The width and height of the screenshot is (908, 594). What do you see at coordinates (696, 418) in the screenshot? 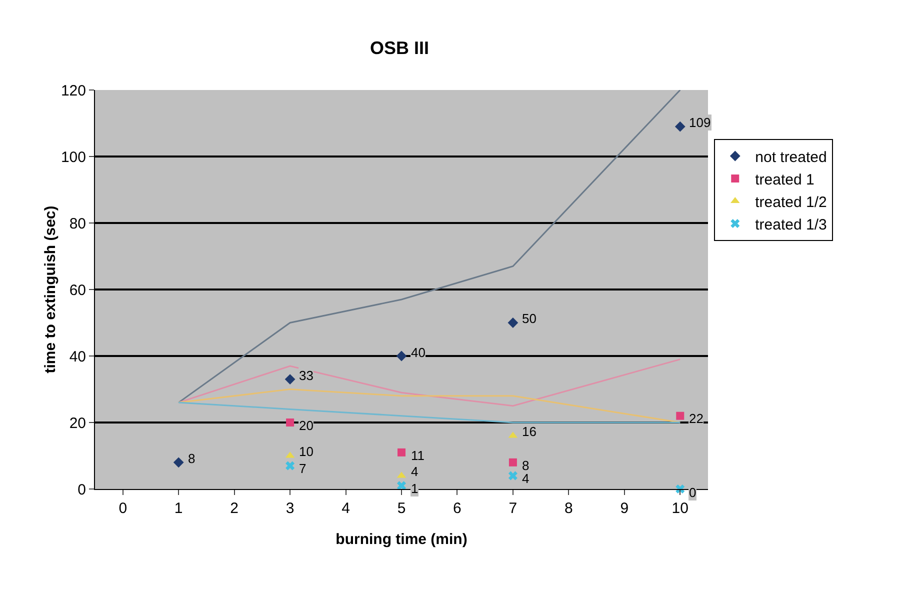
I see `data-label: 22` at bounding box center [696, 418].